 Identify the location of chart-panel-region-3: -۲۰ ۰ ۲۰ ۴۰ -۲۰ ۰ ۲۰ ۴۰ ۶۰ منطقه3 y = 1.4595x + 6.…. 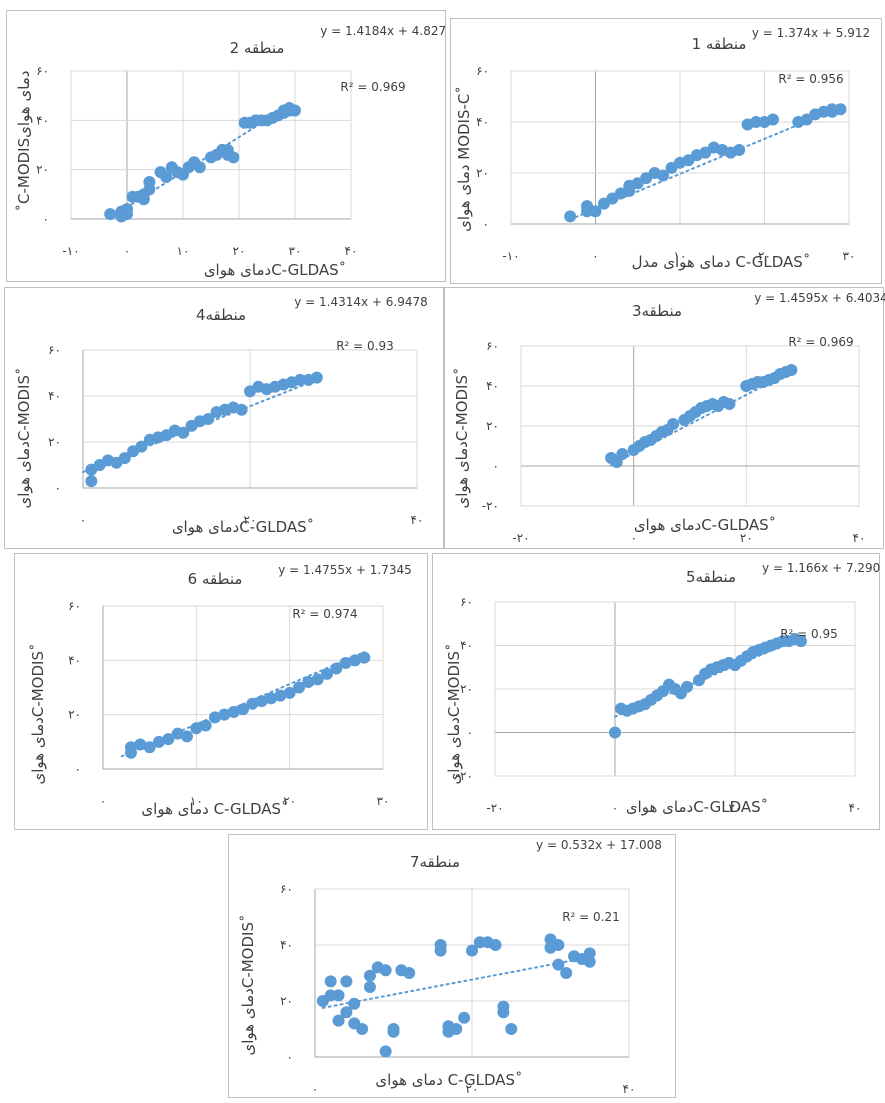
(664, 418).